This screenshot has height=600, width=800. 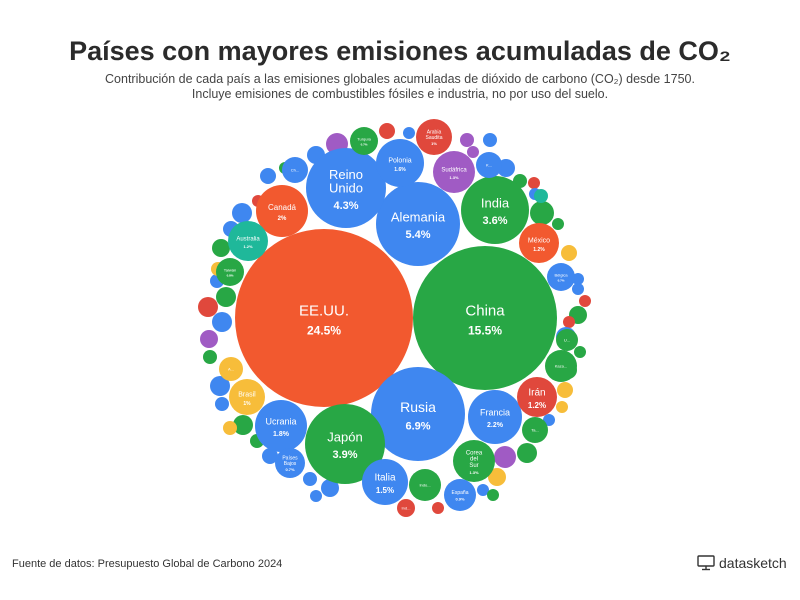 I want to click on bubble-polonia: Polonia 1.6%, so click(x=400, y=163).